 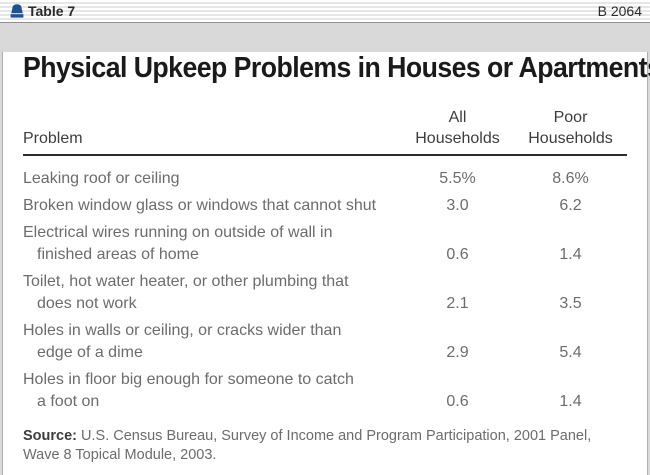 I want to click on table-row: Leaking roof or ceiling 5.5% 8.6%, so click(x=325, y=179).